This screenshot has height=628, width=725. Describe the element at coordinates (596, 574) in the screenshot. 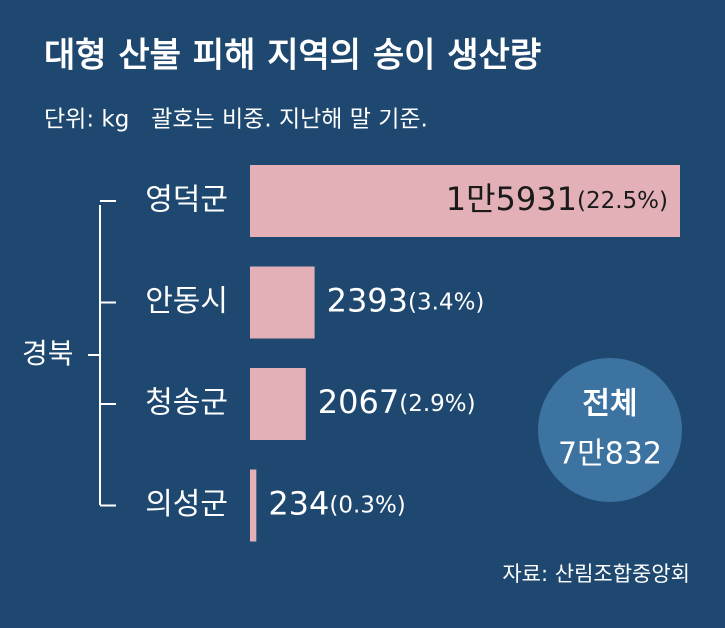

I see `source: 자료: 산림조합중앙회` at that location.